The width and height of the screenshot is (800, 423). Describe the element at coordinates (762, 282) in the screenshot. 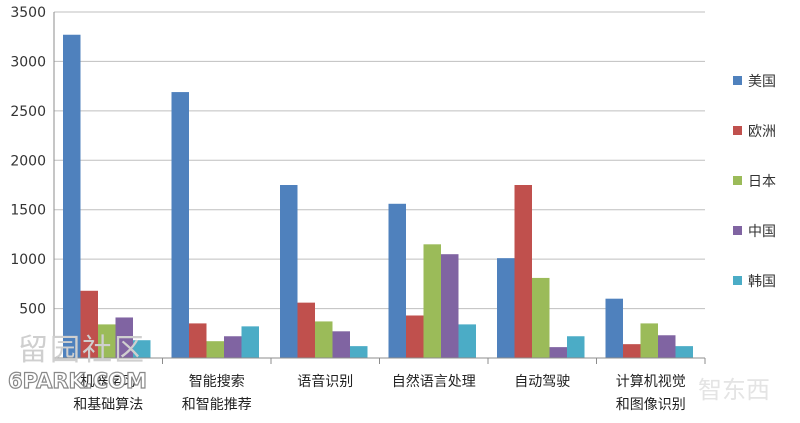

I see `legend-label: 韩国` at that location.